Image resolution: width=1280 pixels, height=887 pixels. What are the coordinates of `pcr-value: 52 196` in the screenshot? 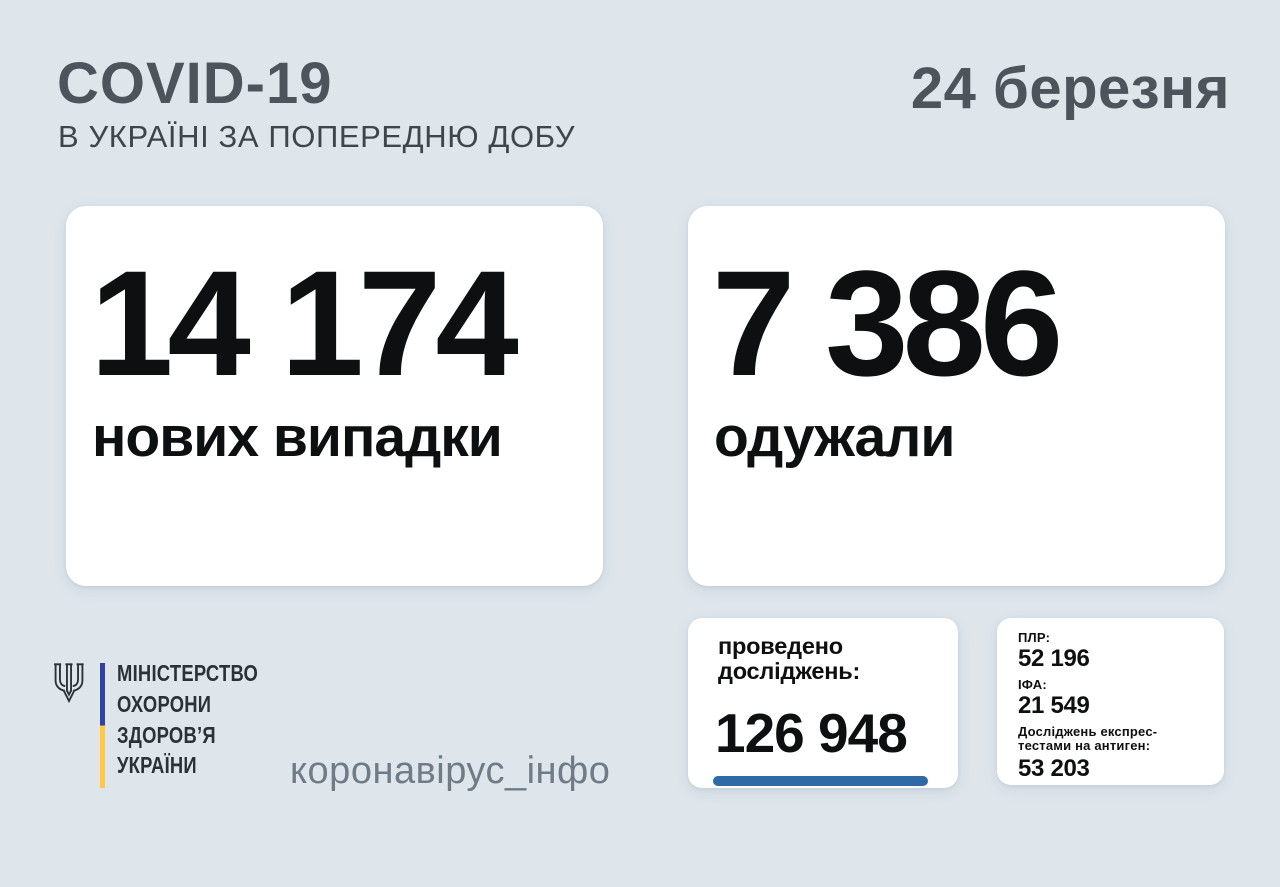 It's located at (1054, 658).